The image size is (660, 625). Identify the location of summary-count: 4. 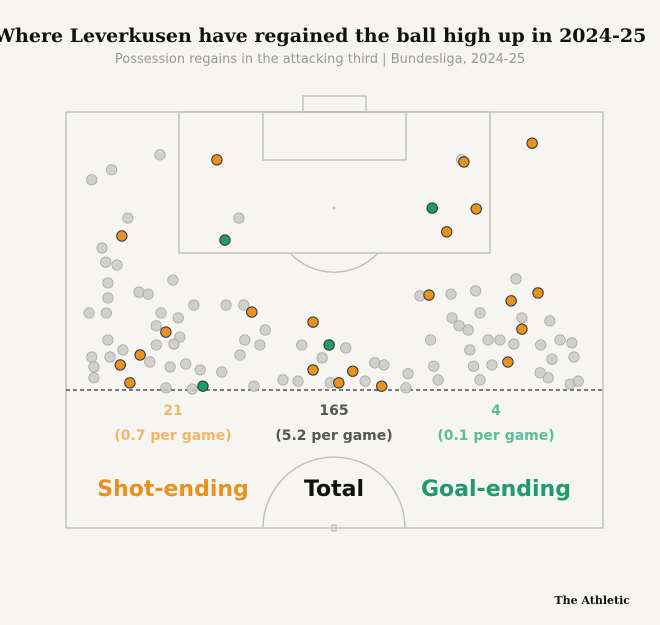
(496, 411).